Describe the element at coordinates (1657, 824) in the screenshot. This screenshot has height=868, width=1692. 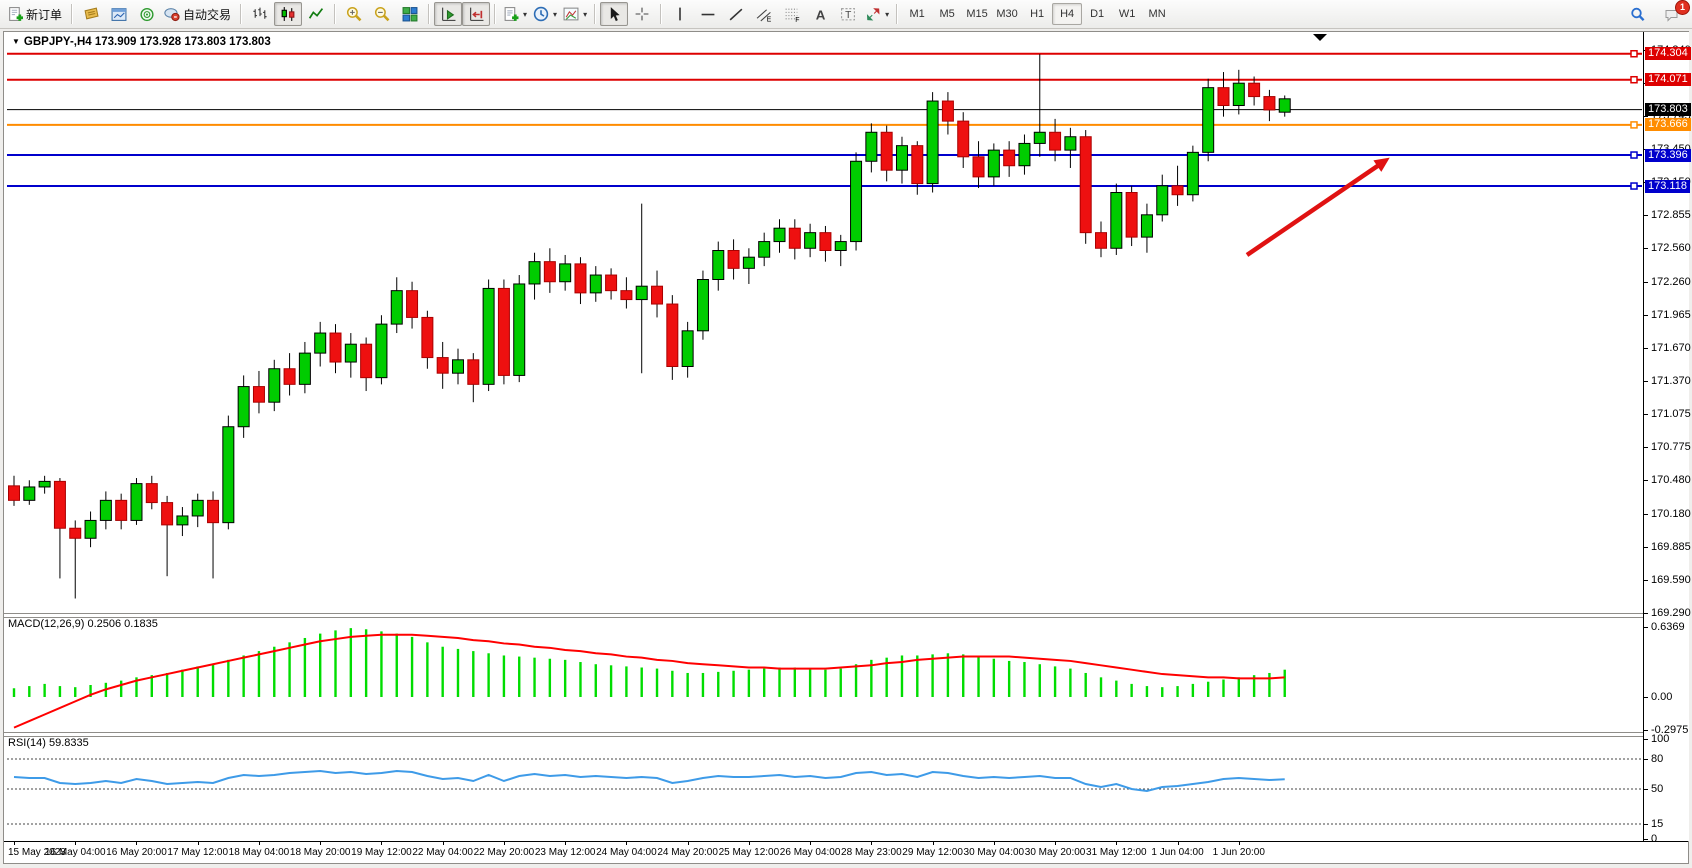
I see `rsi-tick-label: 15` at that location.